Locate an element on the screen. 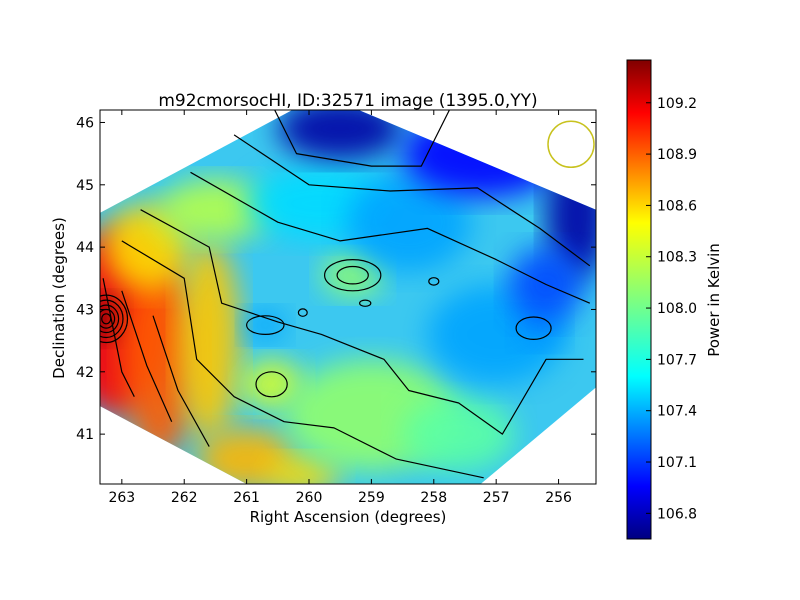 The image size is (800, 600). y-tick-label: 44 is located at coordinates (85, 248).